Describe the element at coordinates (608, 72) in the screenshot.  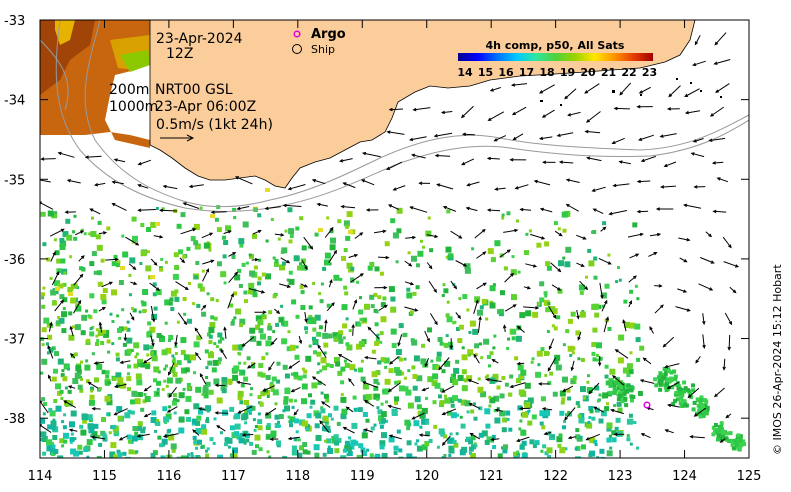
I see `colorbar-tick-label: 21` at that location.